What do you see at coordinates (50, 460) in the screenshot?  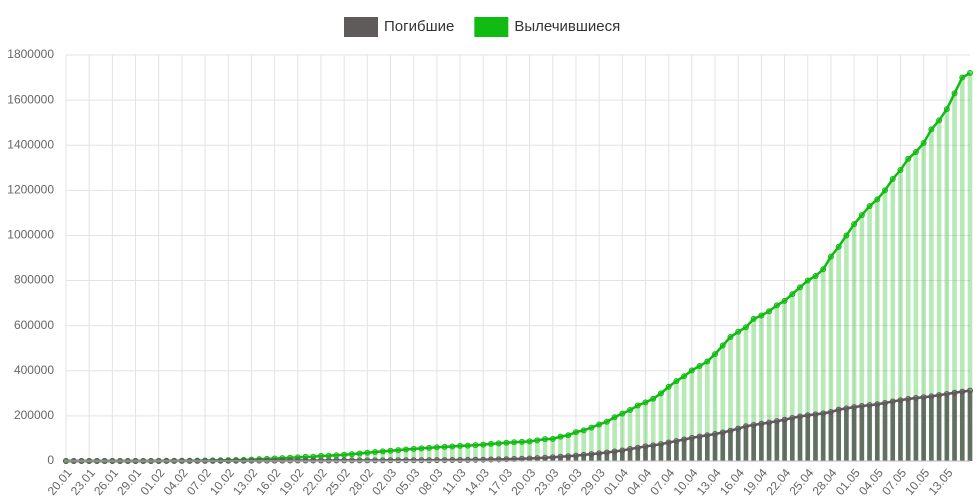 I see `y-tick-label: 0` at bounding box center [50, 460].